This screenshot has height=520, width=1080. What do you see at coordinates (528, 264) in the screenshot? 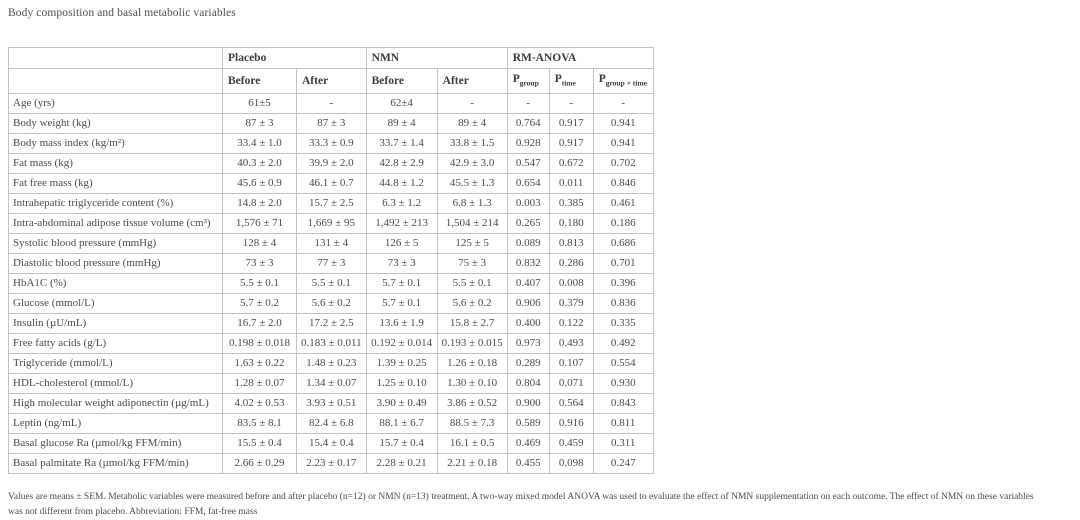
I see `value-cell: 0.832` at bounding box center [528, 264].